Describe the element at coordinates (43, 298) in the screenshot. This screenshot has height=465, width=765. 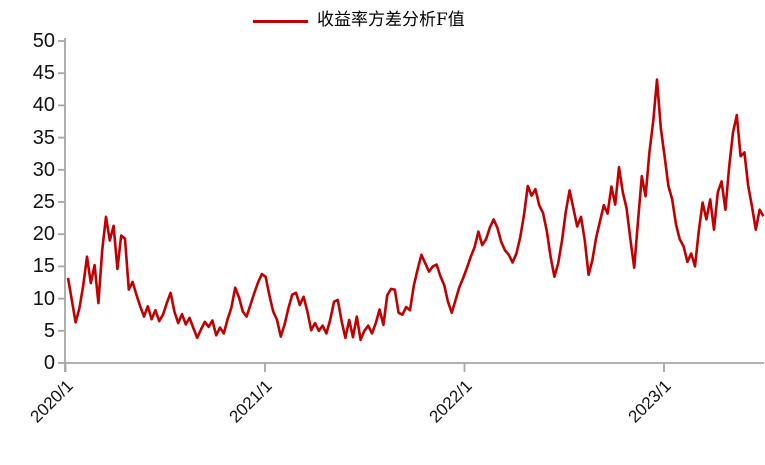
I see `y-tick-label: 10` at that location.